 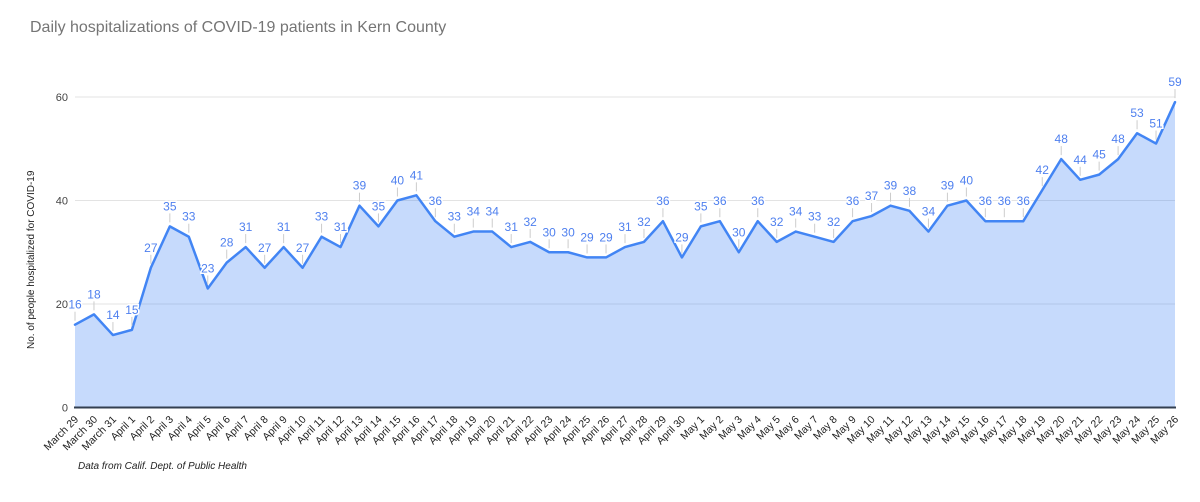 What do you see at coordinates (62, 202) in the screenshot?
I see `y-tick-label: 40` at bounding box center [62, 202].